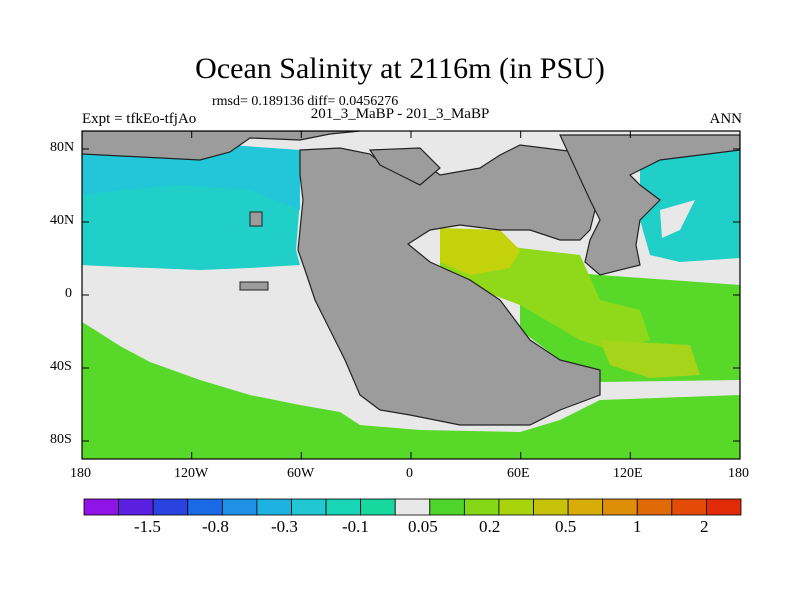  Describe the element at coordinates (404, 166) in the screenshot. I see `land-greenland` at that location.